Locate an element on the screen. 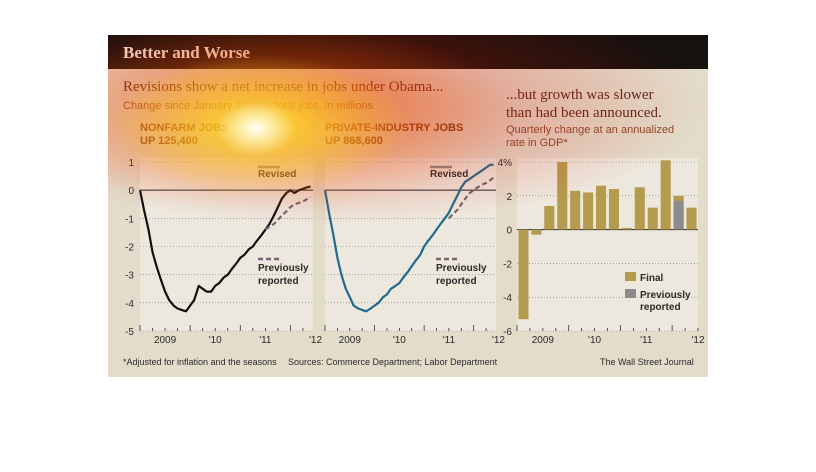 This screenshot has width=816, height=472. footnote: *Adjusted for inflation and the seasons is located at coordinates (200, 362).